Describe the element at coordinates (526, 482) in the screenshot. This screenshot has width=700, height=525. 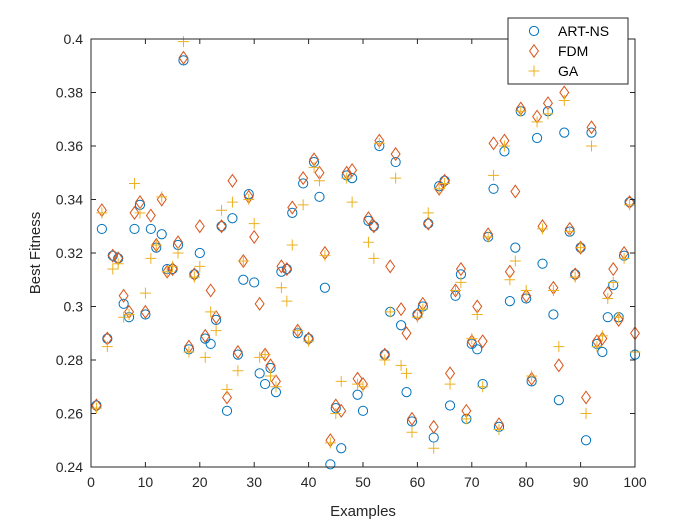
I see `x-tick-label: 80` at that location.